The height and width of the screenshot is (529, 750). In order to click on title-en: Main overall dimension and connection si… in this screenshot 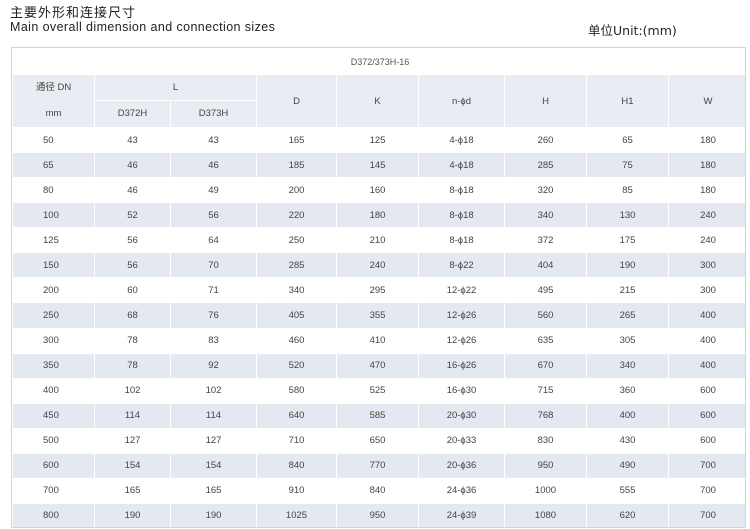, I will do `click(143, 27)`.